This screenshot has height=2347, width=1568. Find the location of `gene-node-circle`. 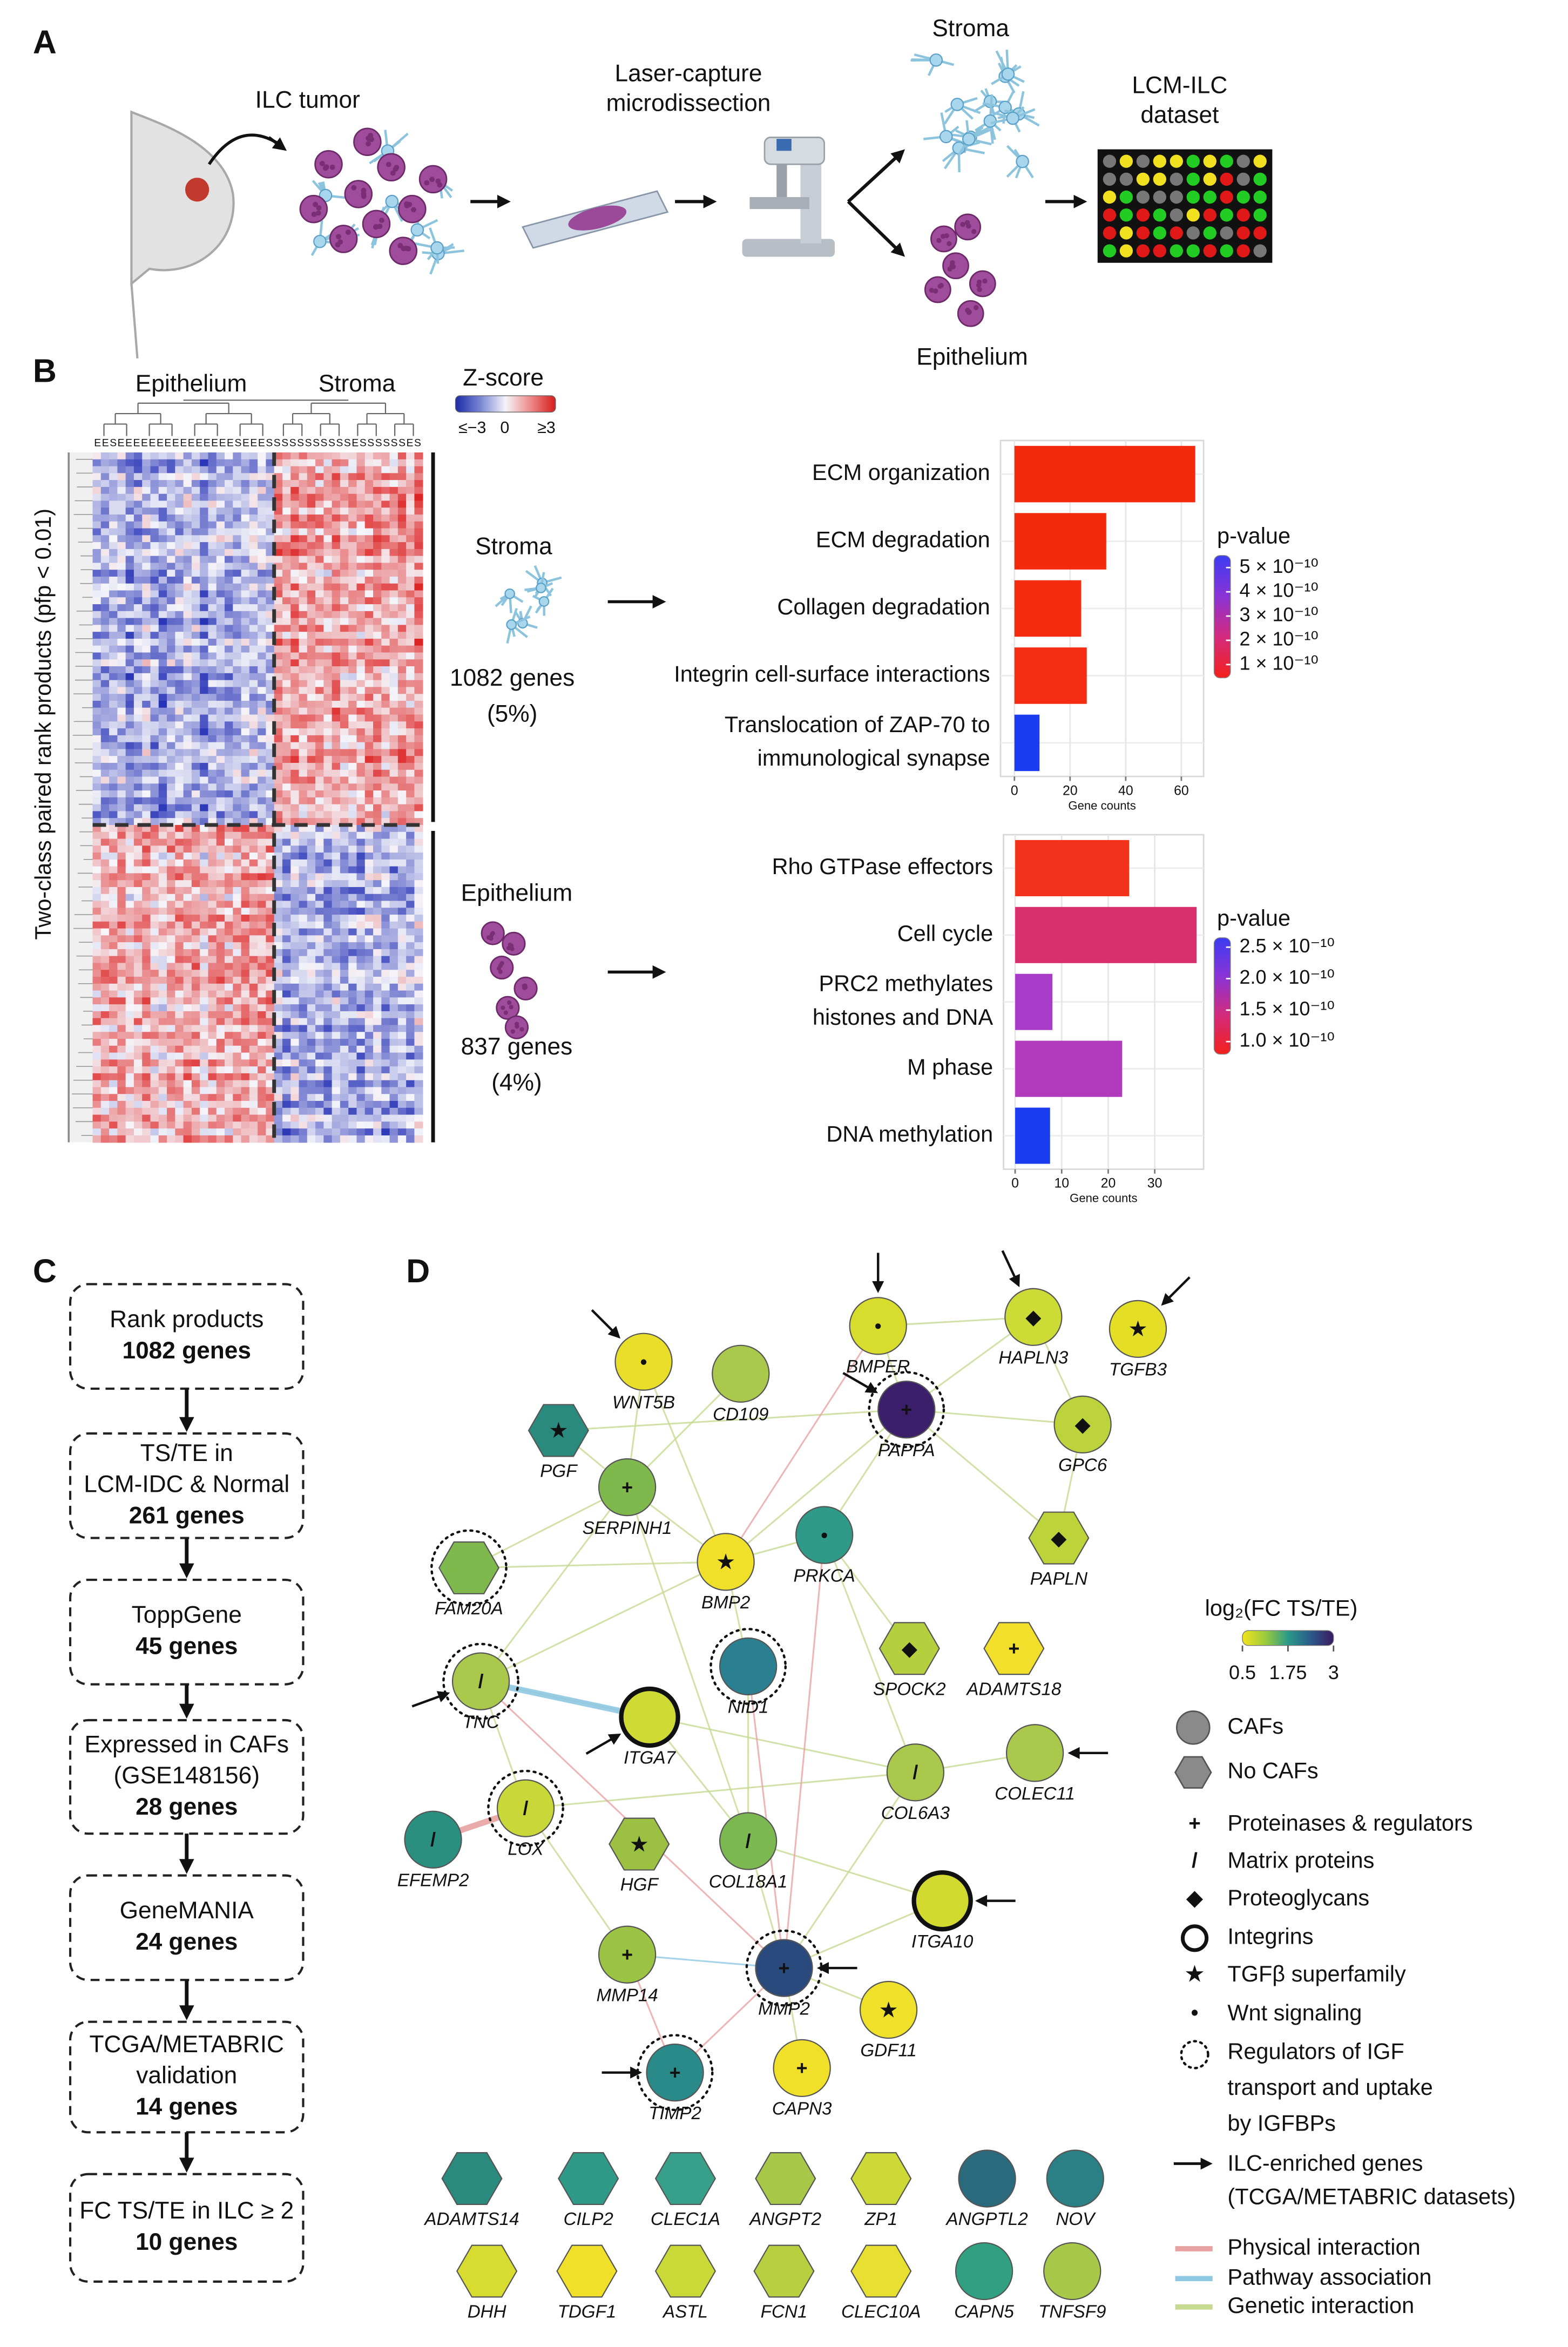

gene-node-circle is located at coordinates (784, 1968).